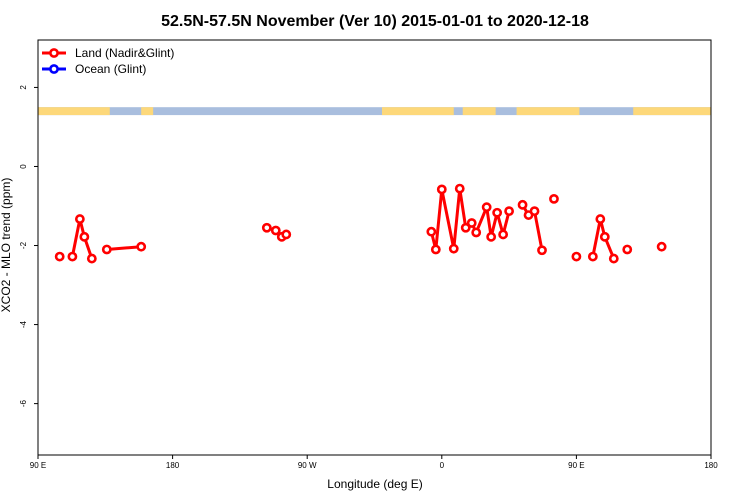  Describe the element at coordinates (6, 245) in the screenshot. I see `y-axis-label: XCO2 - MLO trend (ppm)` at that location.